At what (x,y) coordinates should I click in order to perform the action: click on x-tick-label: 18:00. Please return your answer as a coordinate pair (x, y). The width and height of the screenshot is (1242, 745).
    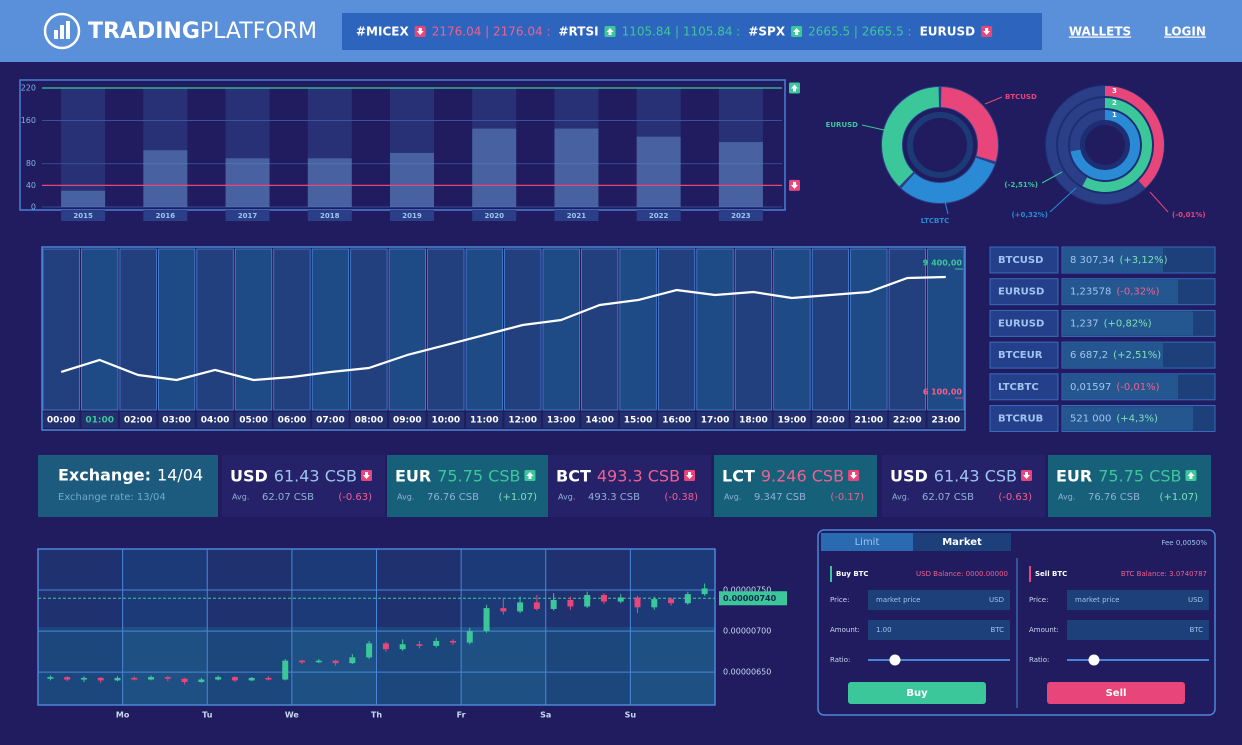
    Looking at the image, I should click on (753, 421).